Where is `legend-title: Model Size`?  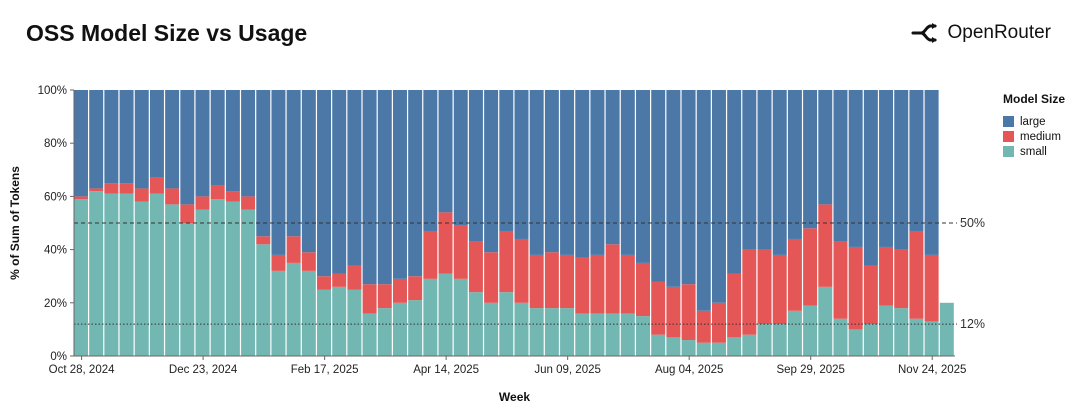 legend-title: Model Size is located at coordinates (1034, 99).